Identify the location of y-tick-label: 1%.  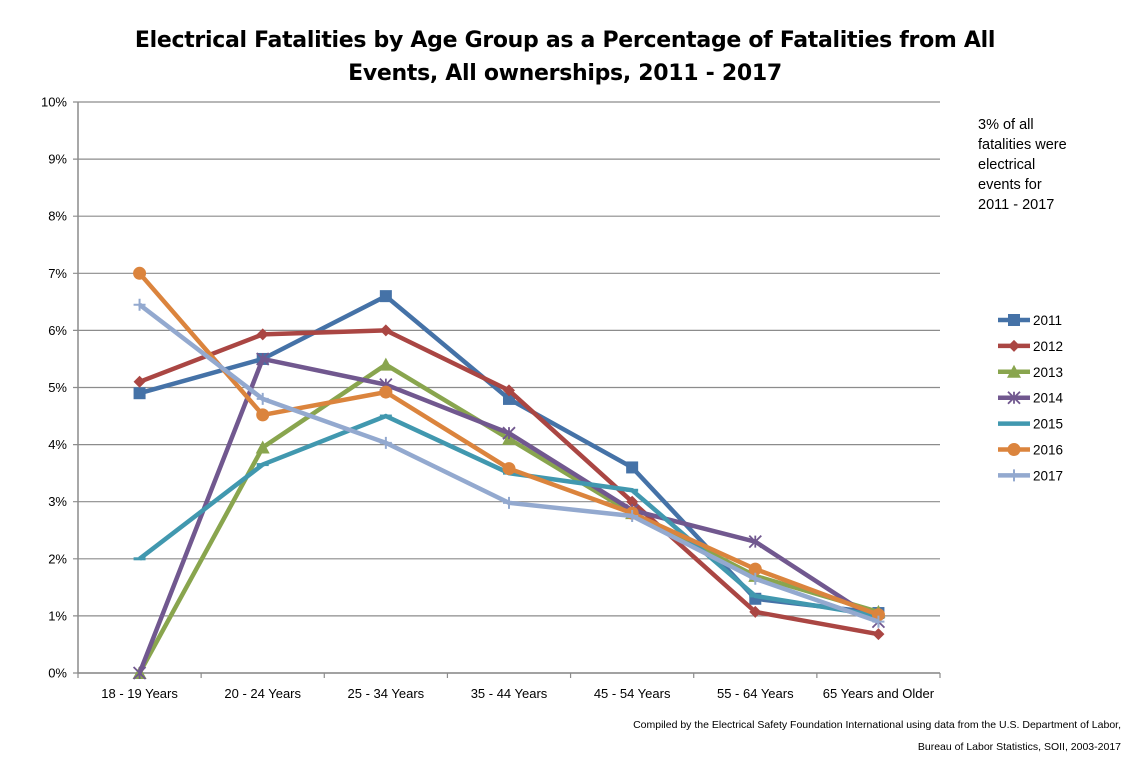
(57, 615).